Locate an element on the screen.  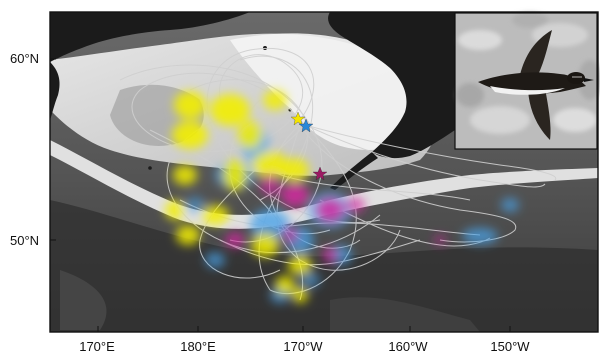
lon-label-150w: 150°W is located at coordinates (510, 346).